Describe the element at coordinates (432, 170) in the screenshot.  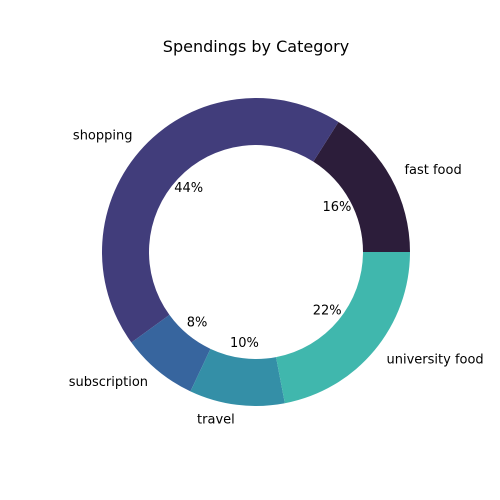
I see `label-fast-food: fast food` at that location.